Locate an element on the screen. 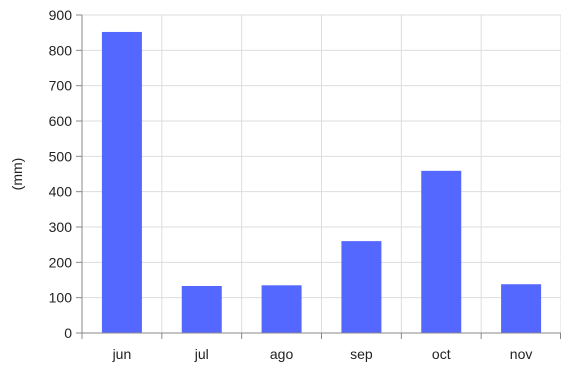 The height and width of the screenshot is (372, 561). y-tick-label: 0 is located at coordinates (68, 333).